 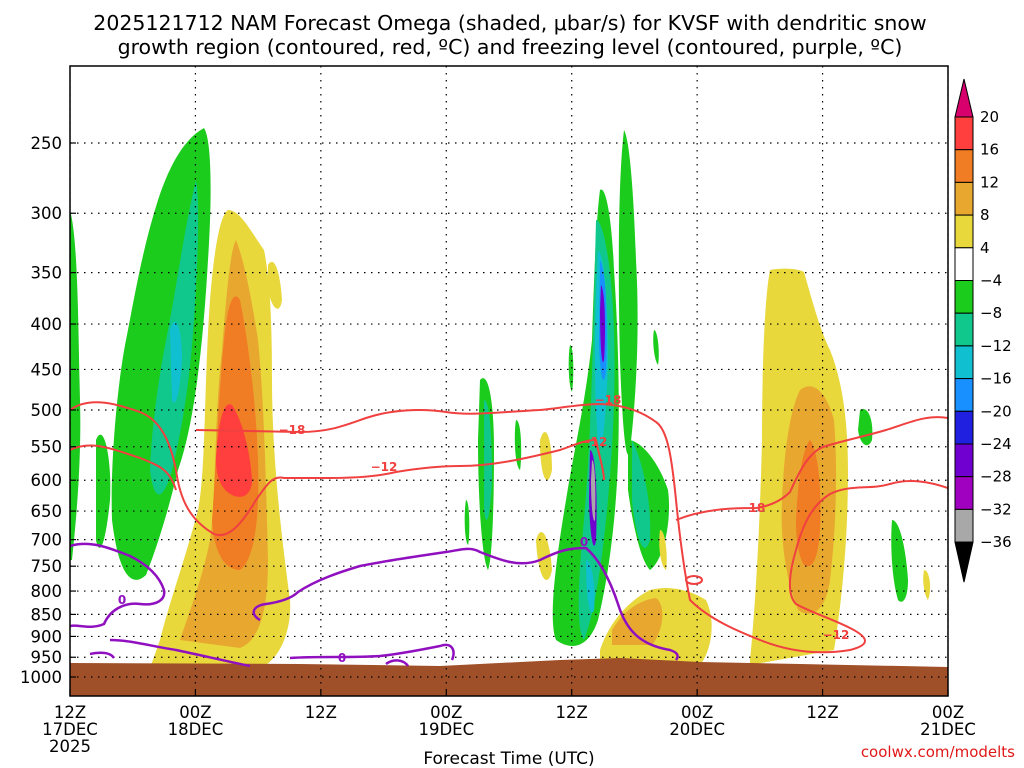 What do you see at coordinates (593, 490) in the screenshot?
I see `omega-shading-gray` at bounding box center [593, 490].